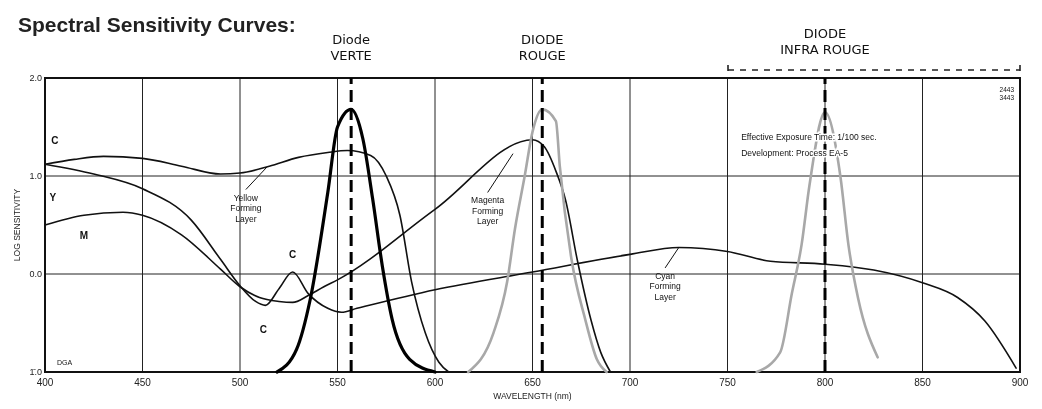 This screenshot has height=409, width=1042. Describe the element at coordinates (533, 382) in the screenshot. I see `x-tick-label: 650` at that location.